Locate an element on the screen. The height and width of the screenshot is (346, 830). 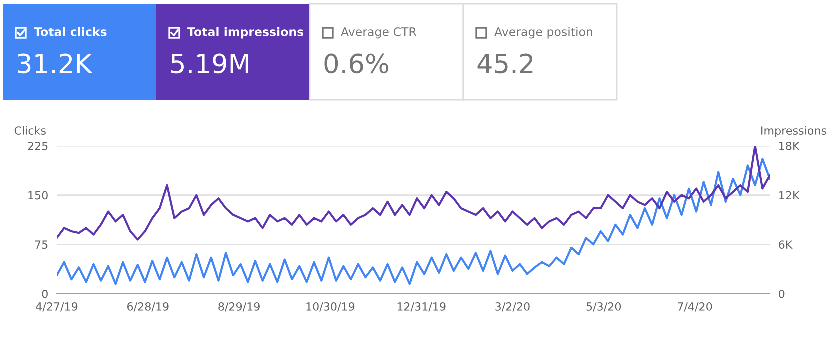
x-tick-label: 7/4/20 is located at coordinates (695, 307).